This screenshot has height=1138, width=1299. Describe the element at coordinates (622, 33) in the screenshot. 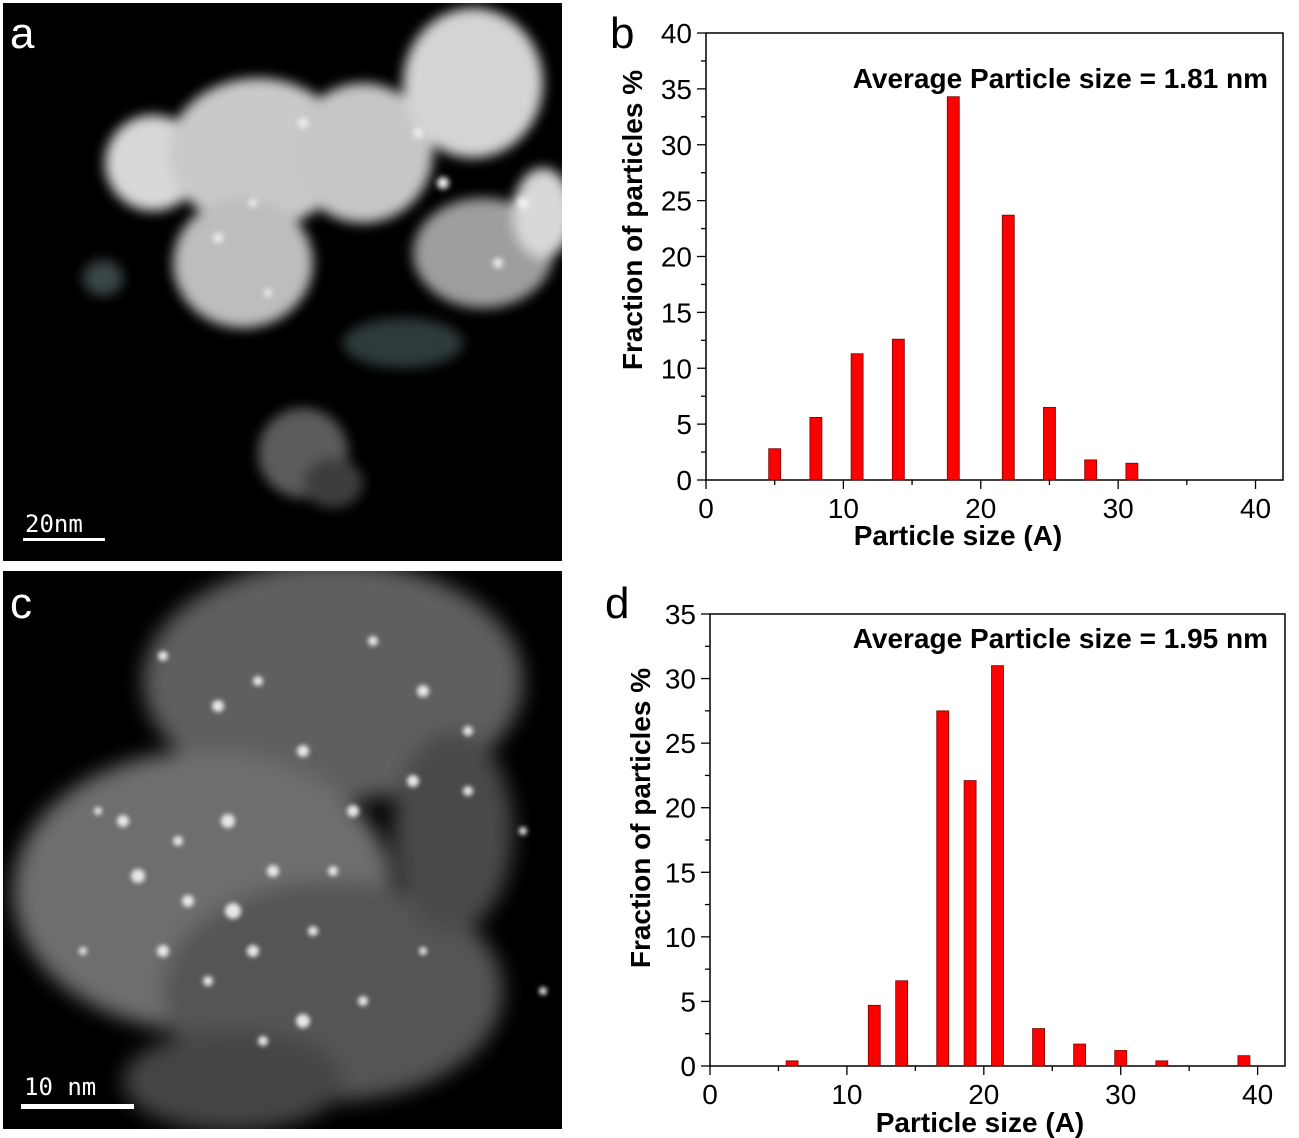

I see `panel-label-b: b` at that location.